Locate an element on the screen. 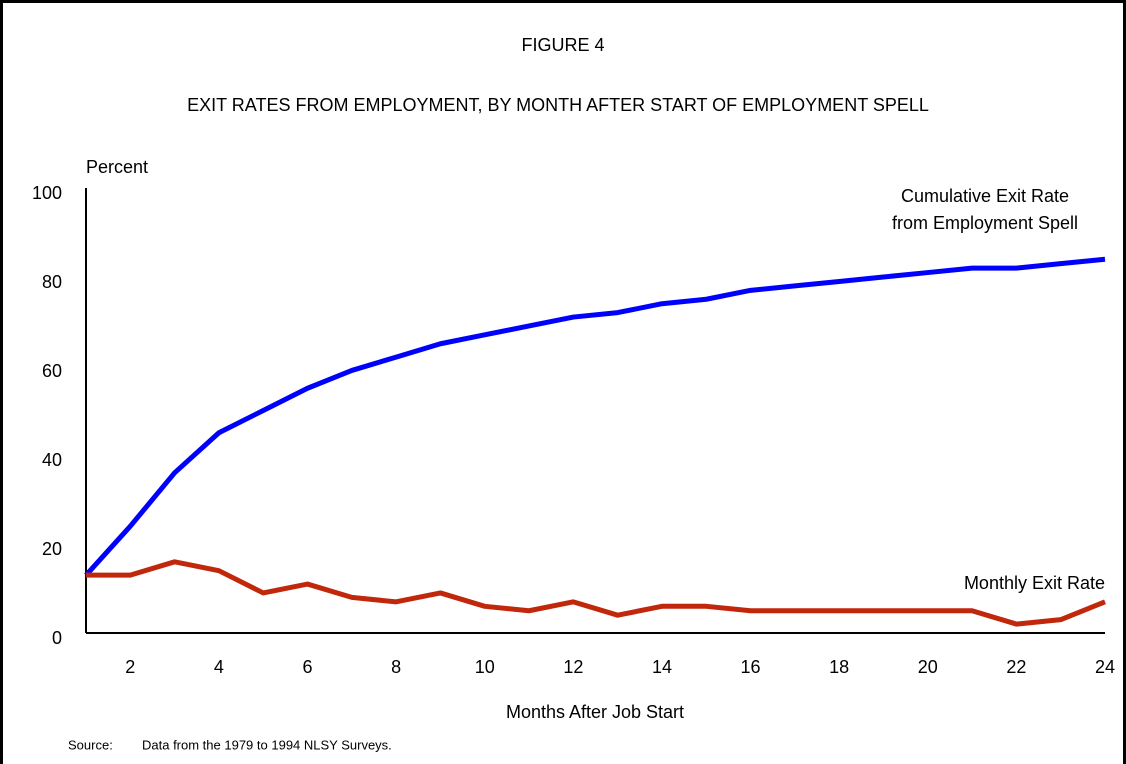 Image resolution: width=1126 pixels, height=764 pixels. x-tick-label: 24 is located at coordinates (1105, 667).